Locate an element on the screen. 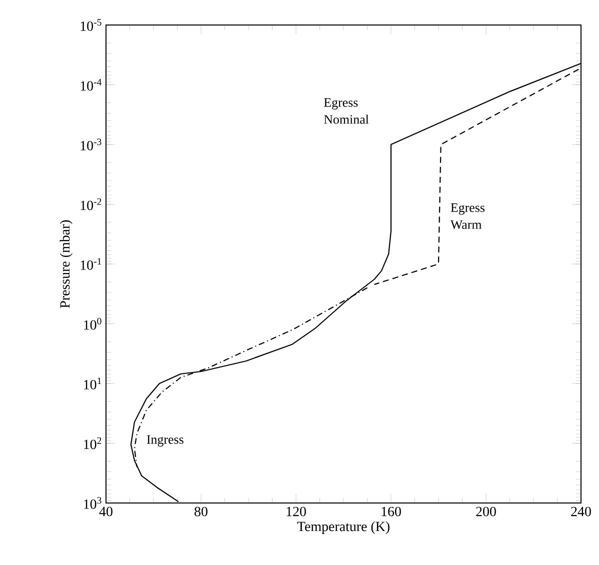  x-tick-label: 120 is located at coordinates (296, 511).